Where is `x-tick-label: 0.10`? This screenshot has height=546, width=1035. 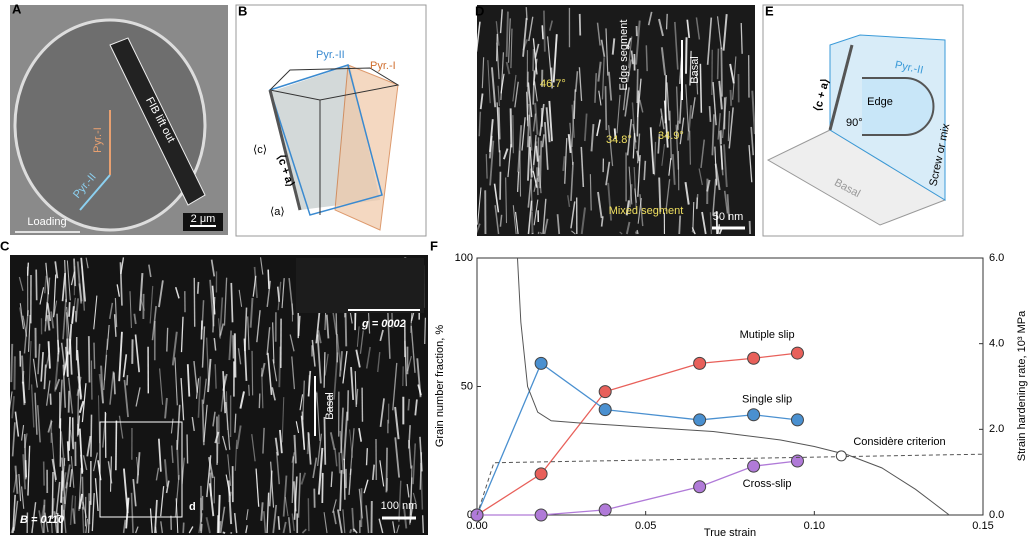
x-tick-label: 0.10 is located at coordinates (814, 526).